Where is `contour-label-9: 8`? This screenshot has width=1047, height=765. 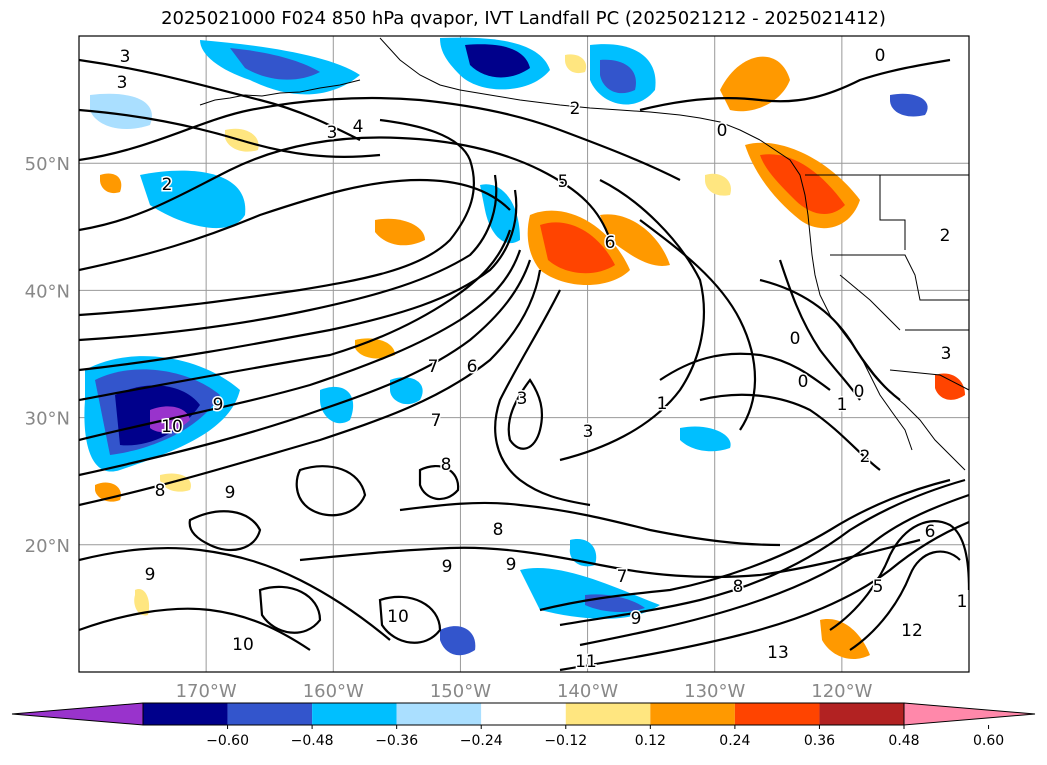 contour-label-9: 8 is located at coordinates (160, 491).